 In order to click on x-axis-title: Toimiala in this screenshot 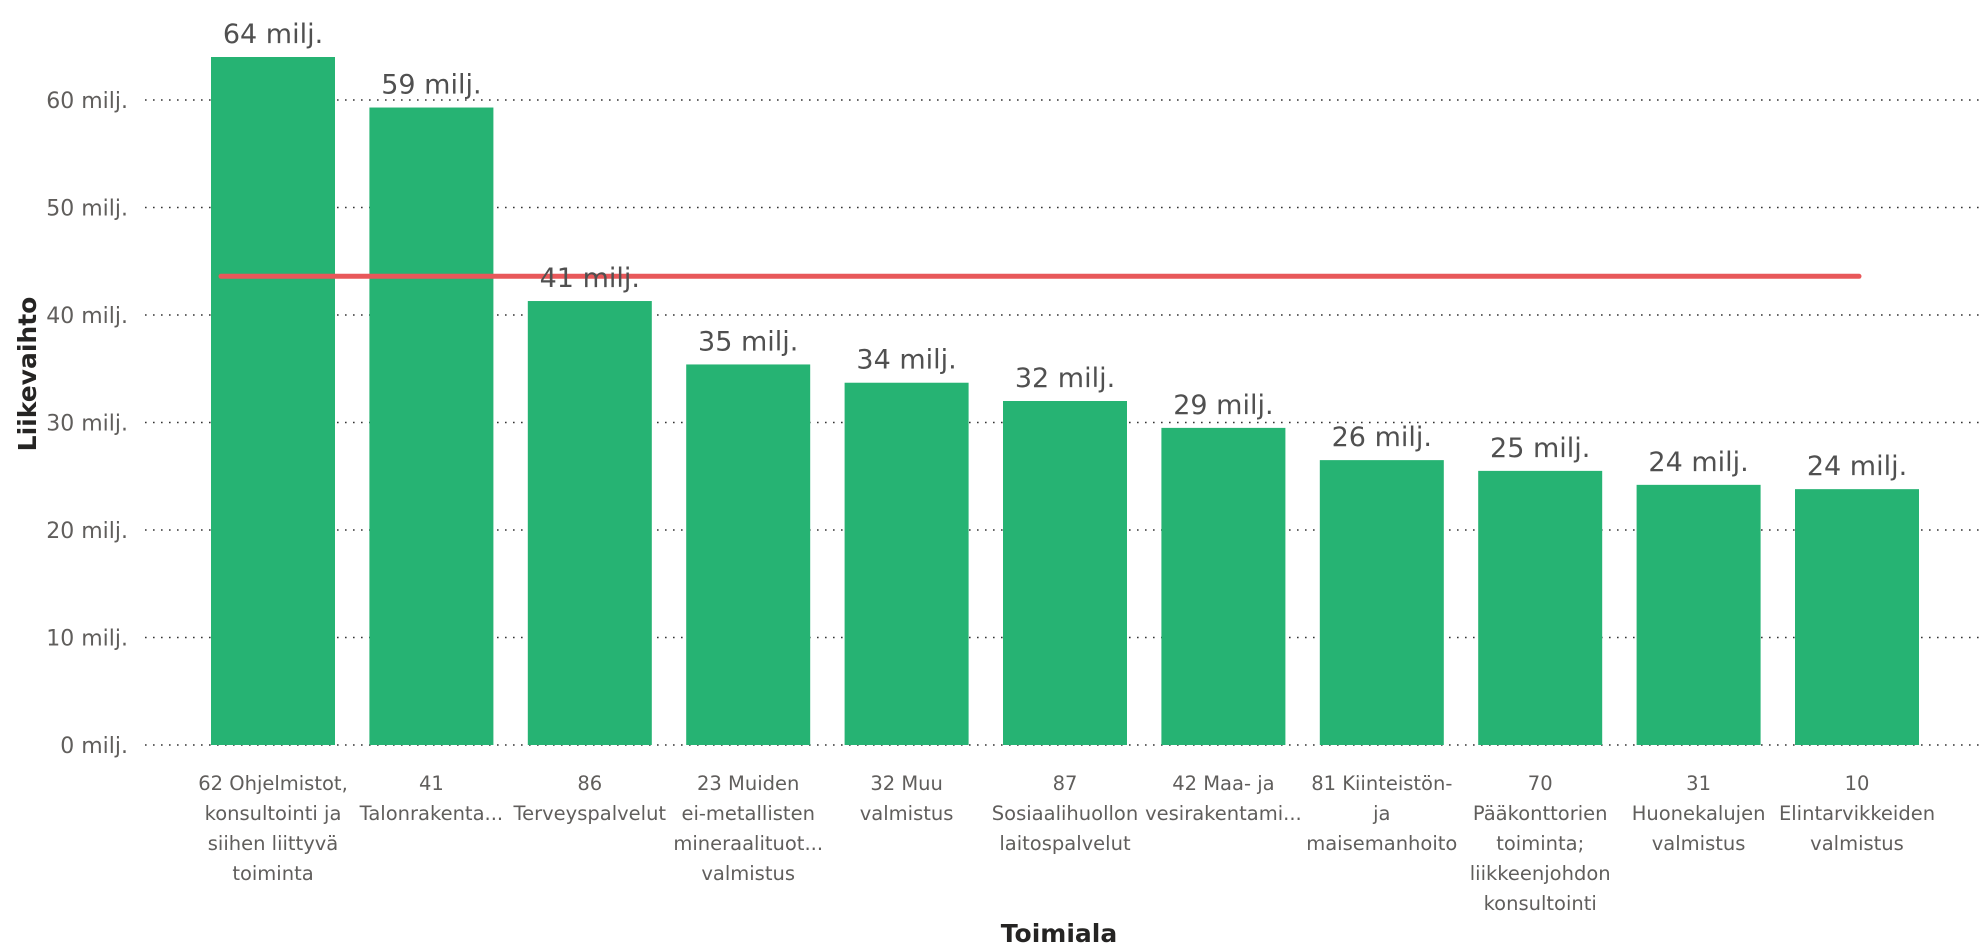, I will do `click(1059, 932)`.